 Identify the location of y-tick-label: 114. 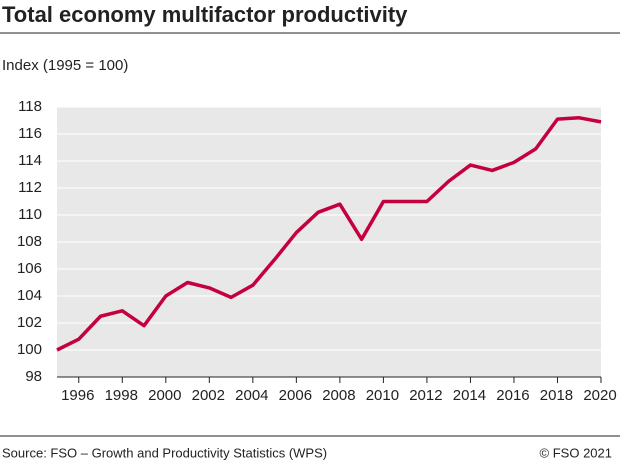
(30, 160).